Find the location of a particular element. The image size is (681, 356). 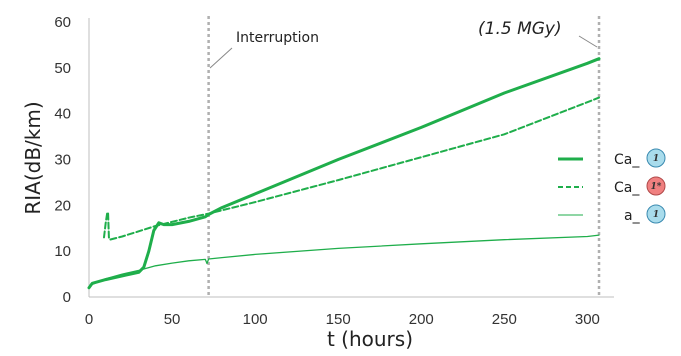

interruption-annotation: Interruption is located at coordinates (277, 38).